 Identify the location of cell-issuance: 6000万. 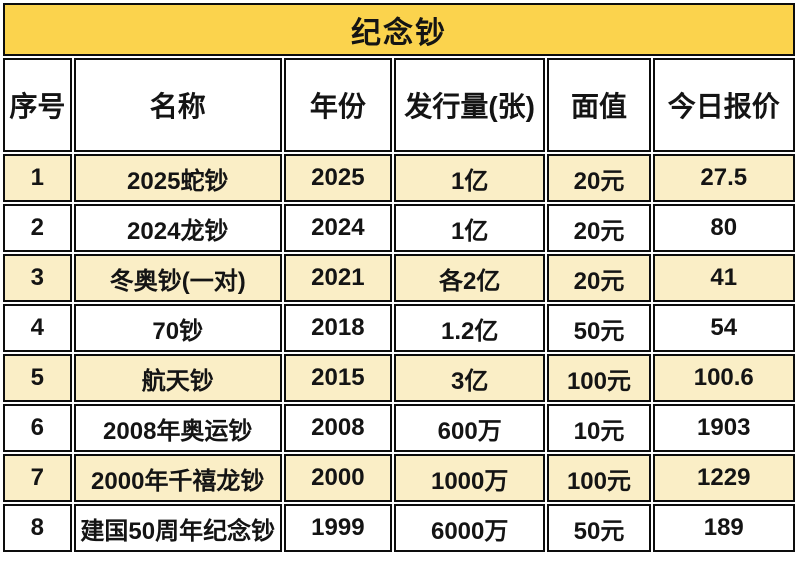
(469, 528).